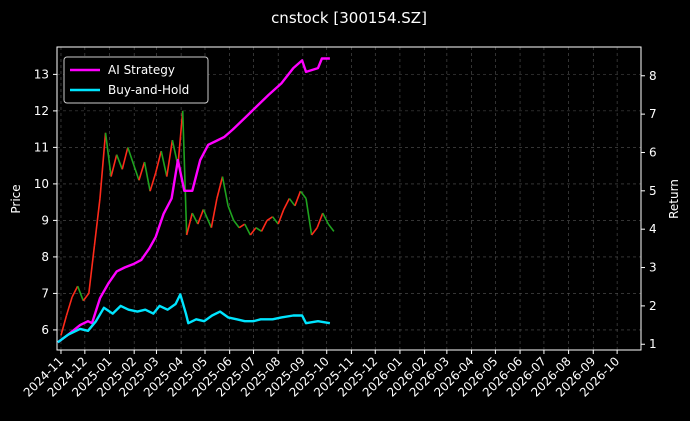 This screenshot has width=690, height=421. What do you see at coordinates (653, 344) in the screenshot?
I see `tick-label-right-1: 1` at bounding box center [653, 344].